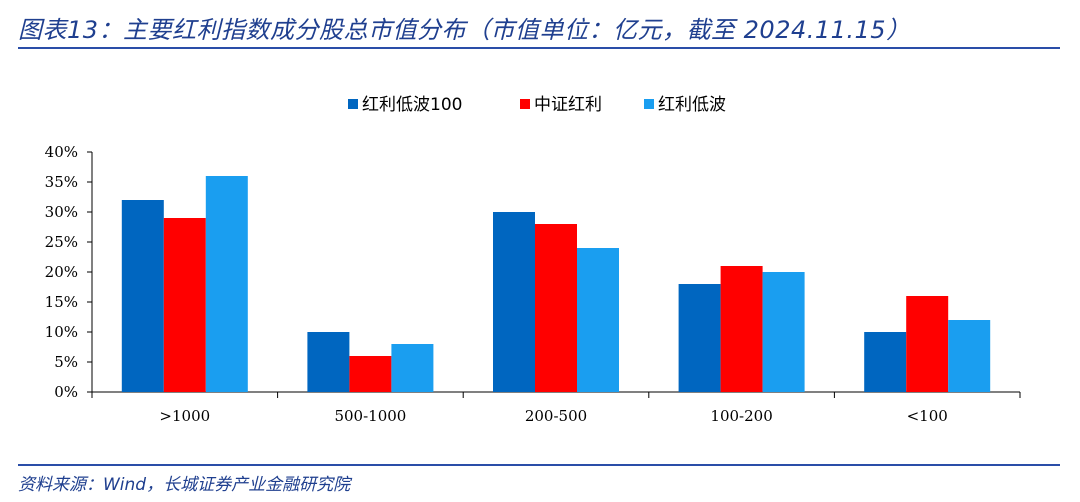  What do you see at coordinates (568, 105) in the screenshot?
I see `legend-label: 中证红利` at bounding box center [568, 105].